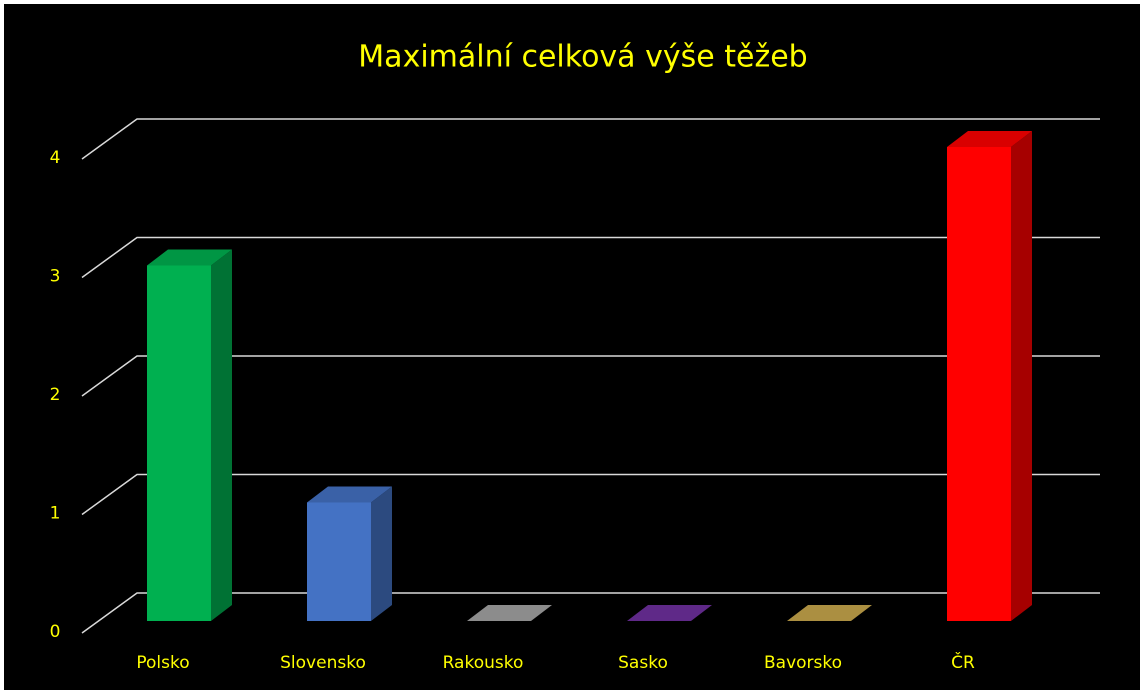 The width and height of the screenshot is (1144, 690). I want to click on x-tick-label: Polsko, so click(162, 663).